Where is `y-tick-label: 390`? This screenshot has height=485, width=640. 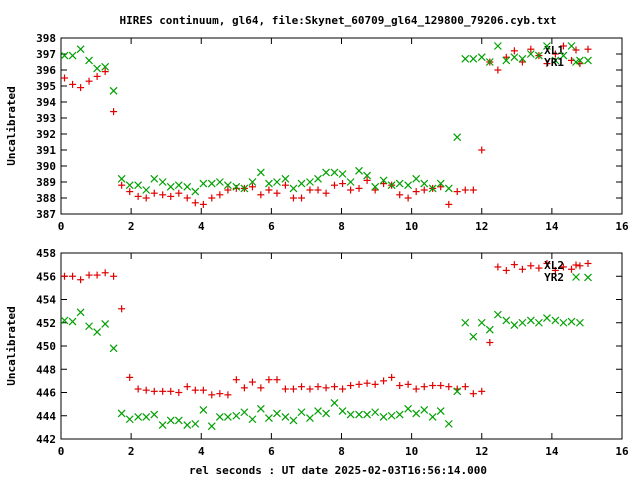
y-tick-label: 390 is located at coordinates (46, 166).